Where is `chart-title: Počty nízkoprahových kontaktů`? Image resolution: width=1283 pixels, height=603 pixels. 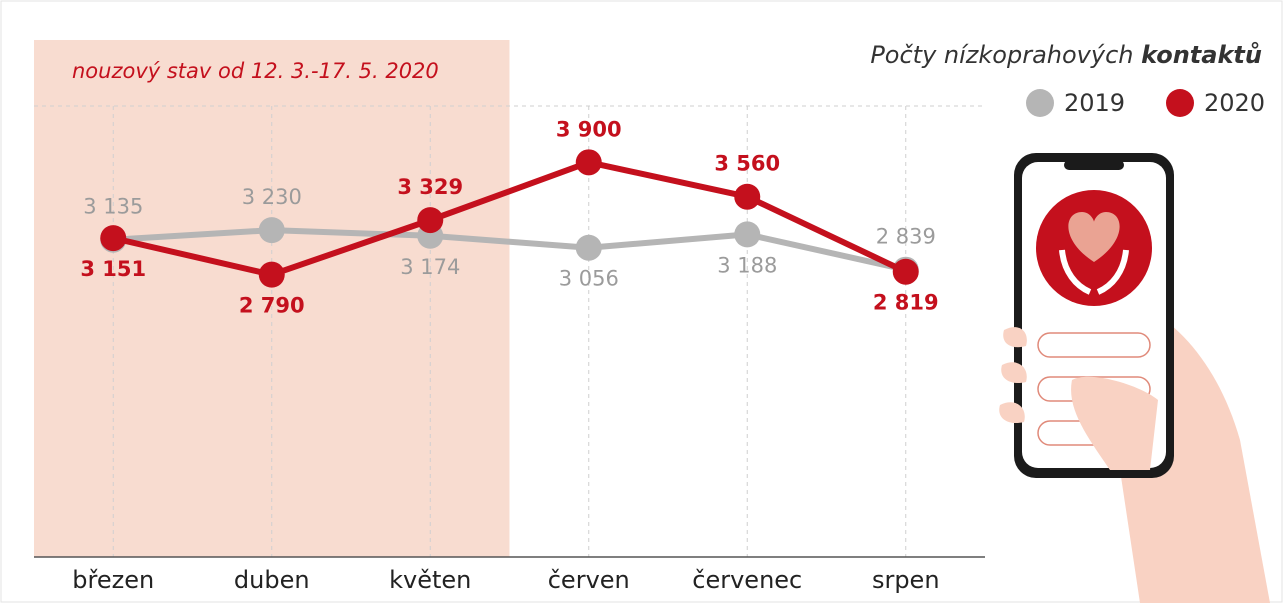 chart-title: Počty nízkoprahových kontaktů is located at coordinates (1066, 55).